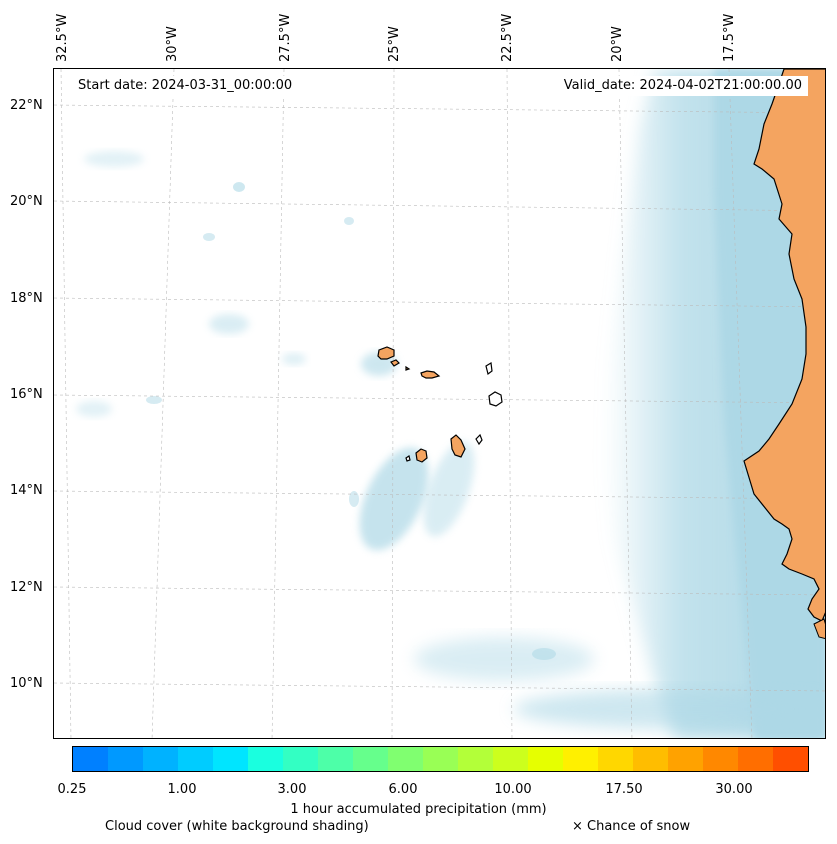 This screenshot has width=837, height=844. Describe the element at coordinates (682, 86) in the screenshot. I see `valid-date-label: Valid_date: 2024-04-02T21:00:00.00` at that location.